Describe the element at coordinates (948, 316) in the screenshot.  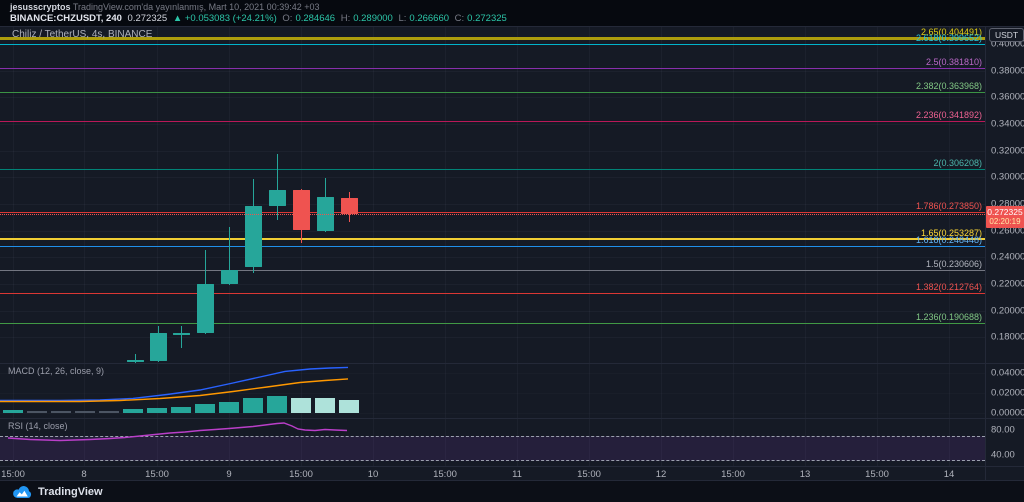
I see `fib-level-label: 1.236(0.190688)` at that location.